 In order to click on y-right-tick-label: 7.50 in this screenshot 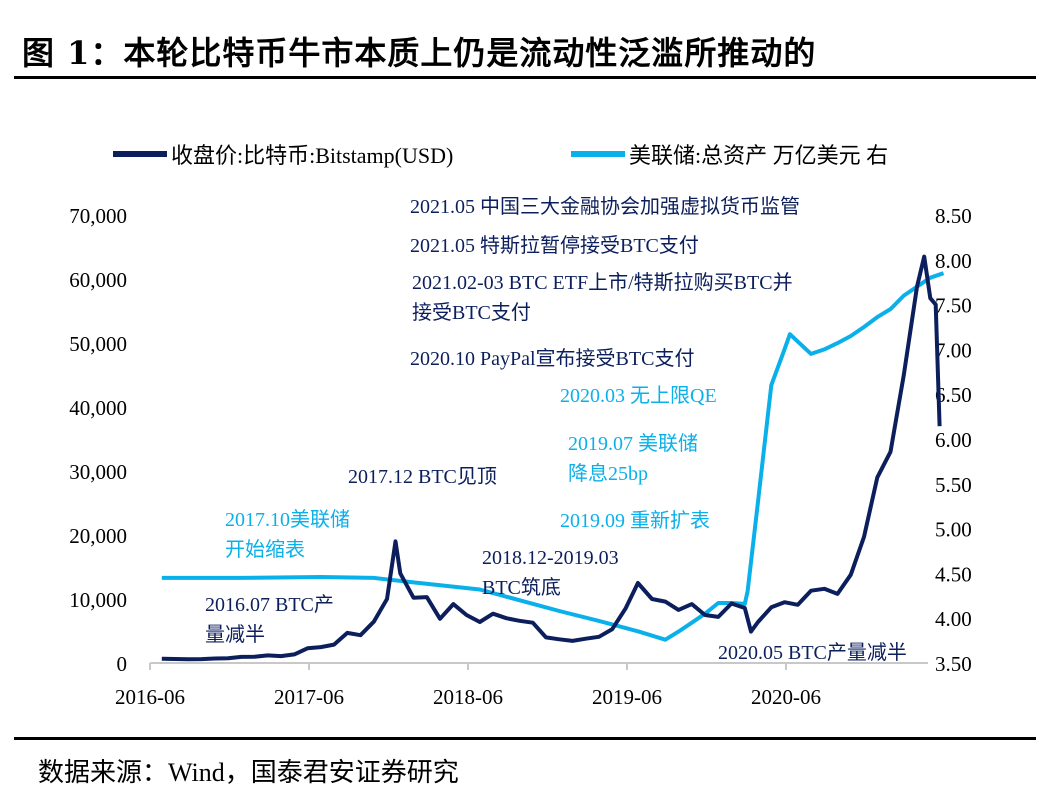, I will do `click(953, 306)`.